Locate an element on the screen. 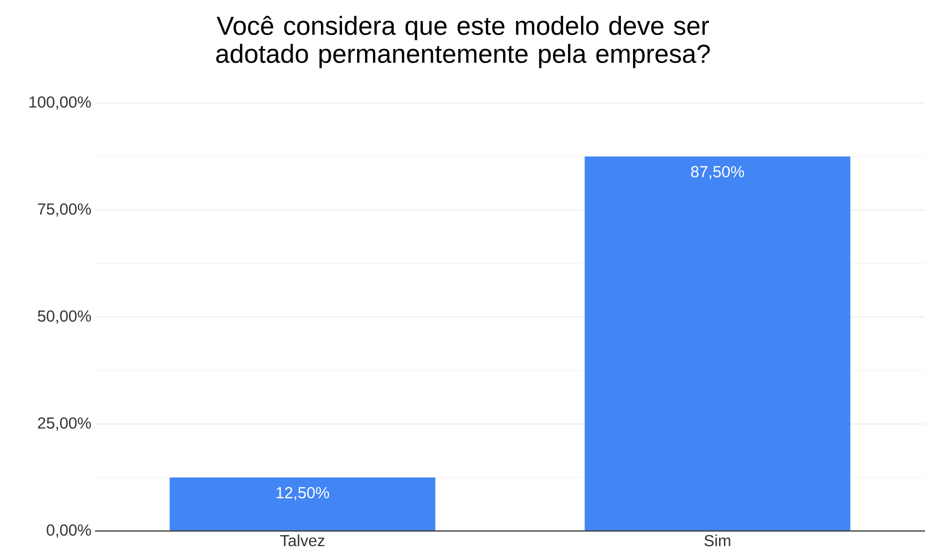 The width and height of the screenshot is (926, 560). y-tick-label: 0,00% is located at coordinates (68, 531).